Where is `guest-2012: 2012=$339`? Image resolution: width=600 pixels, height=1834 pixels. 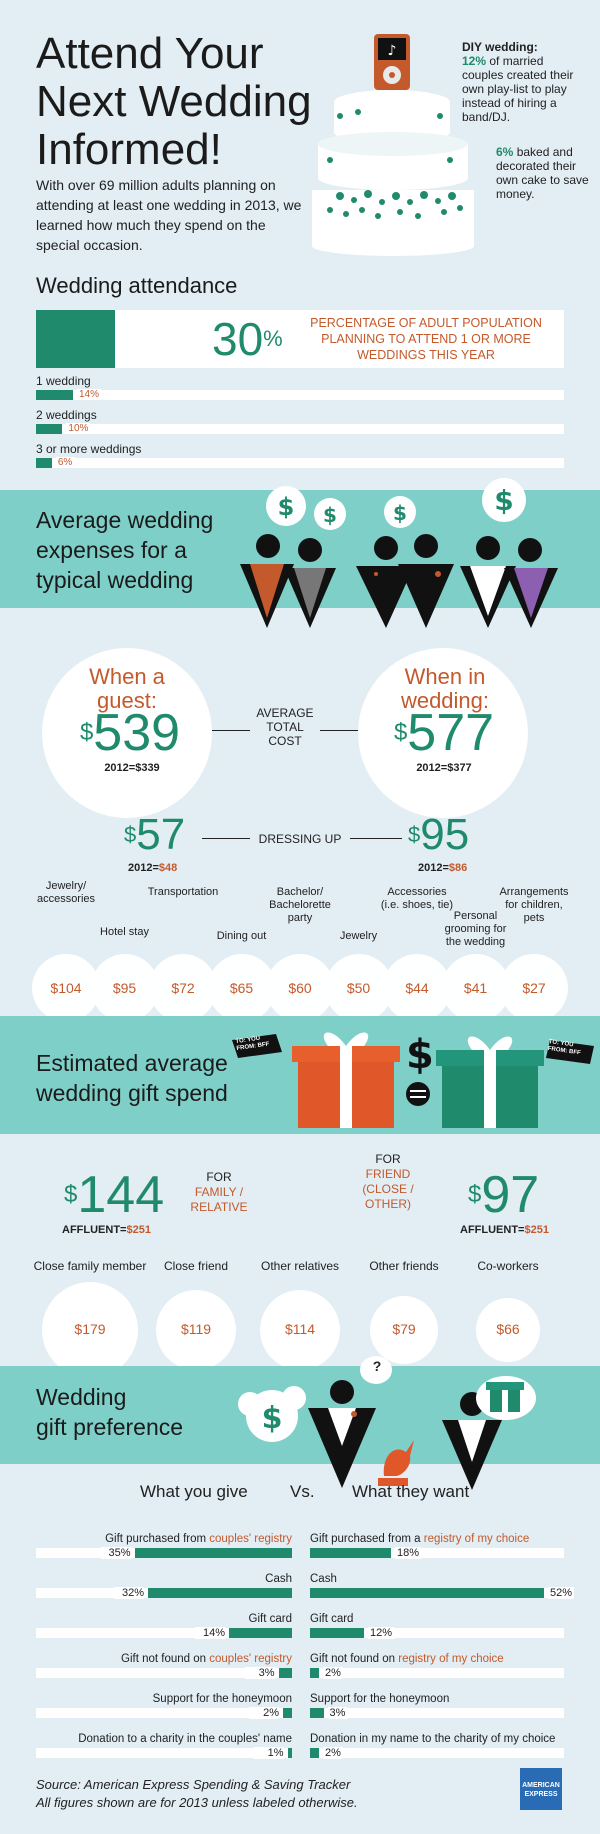 guest-2012: 2012=$339 is located at coordinates (132, 768).